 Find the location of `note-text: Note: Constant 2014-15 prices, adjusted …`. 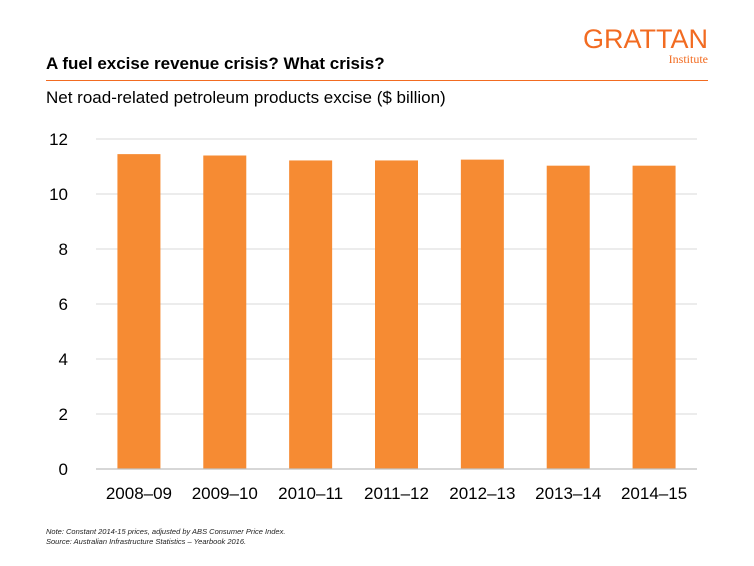

note-text: Note: Constant 2014-15 prices, adjusted … is located at coordinates (166, 531).